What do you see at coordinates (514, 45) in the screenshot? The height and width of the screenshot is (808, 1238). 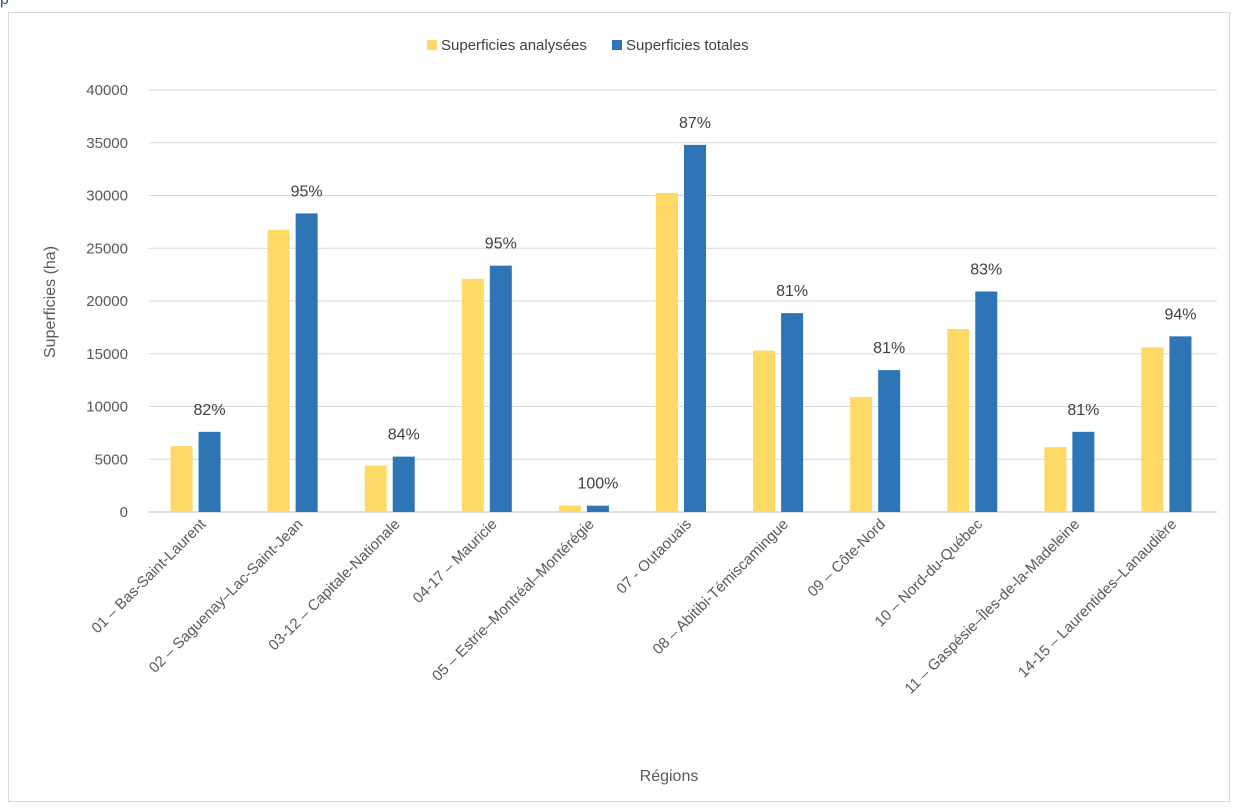 I see `legend-label-1: Superficies analysées` at bounding box center [514, 45].